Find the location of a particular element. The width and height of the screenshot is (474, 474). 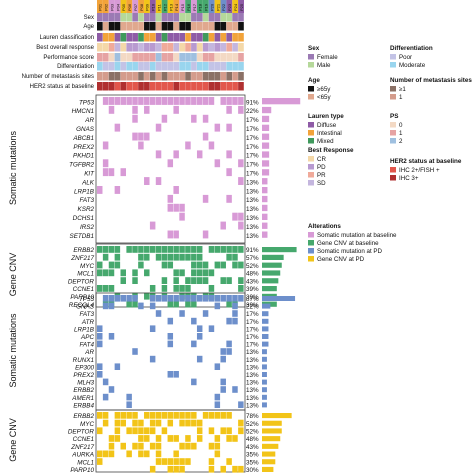

group-label: Gene CNV is located at coordinates (13, 275).